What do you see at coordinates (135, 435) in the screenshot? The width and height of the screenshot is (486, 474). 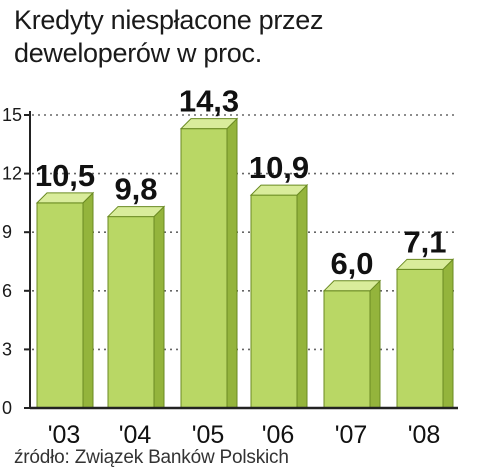 I see `x-tick-label: '04` at bounding box center [135, 435].